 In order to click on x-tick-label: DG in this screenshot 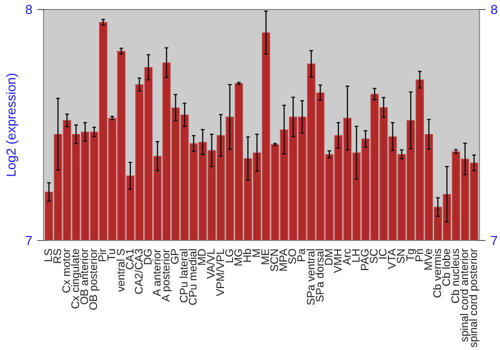, I will do `click(148, 256)`.